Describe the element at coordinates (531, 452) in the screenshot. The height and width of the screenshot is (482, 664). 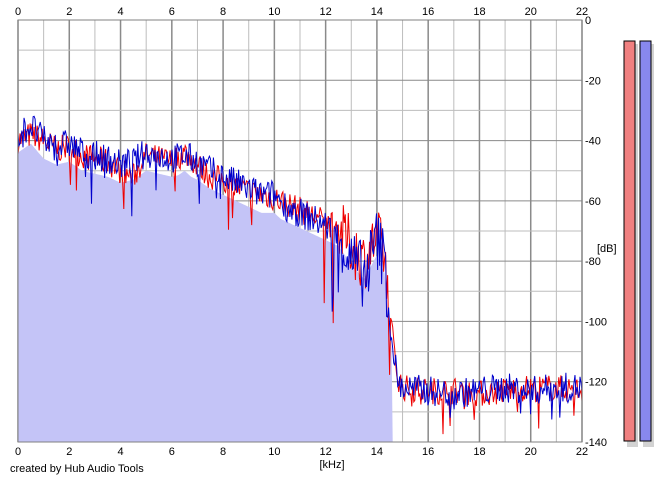
I see `x-tick-bottom: 20` at that location.